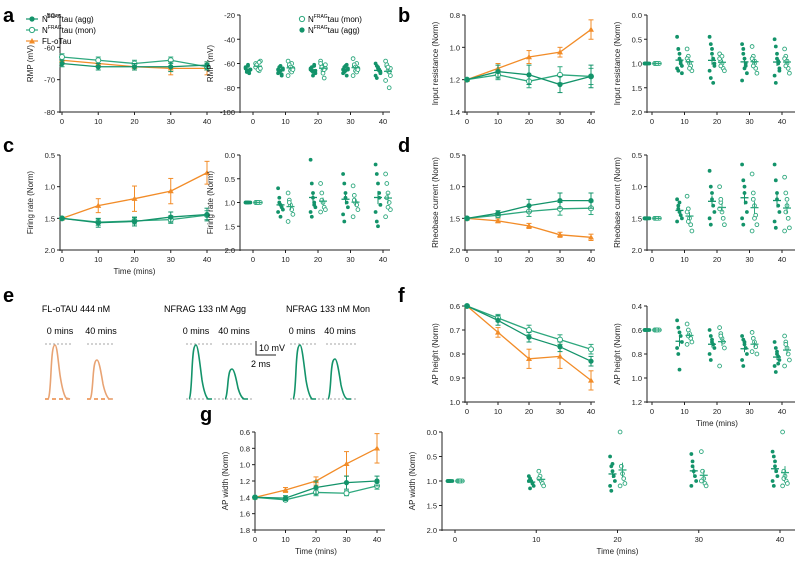 This screenshot has height=565, width=798. Describe the element at coordinates (383, 121) in the screenshot. I see `x-tick-label-a2: 40` at that location.